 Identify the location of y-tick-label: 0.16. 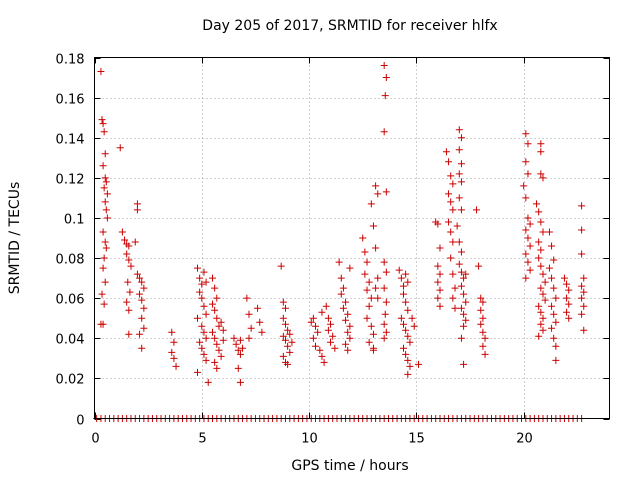
(70, 100).